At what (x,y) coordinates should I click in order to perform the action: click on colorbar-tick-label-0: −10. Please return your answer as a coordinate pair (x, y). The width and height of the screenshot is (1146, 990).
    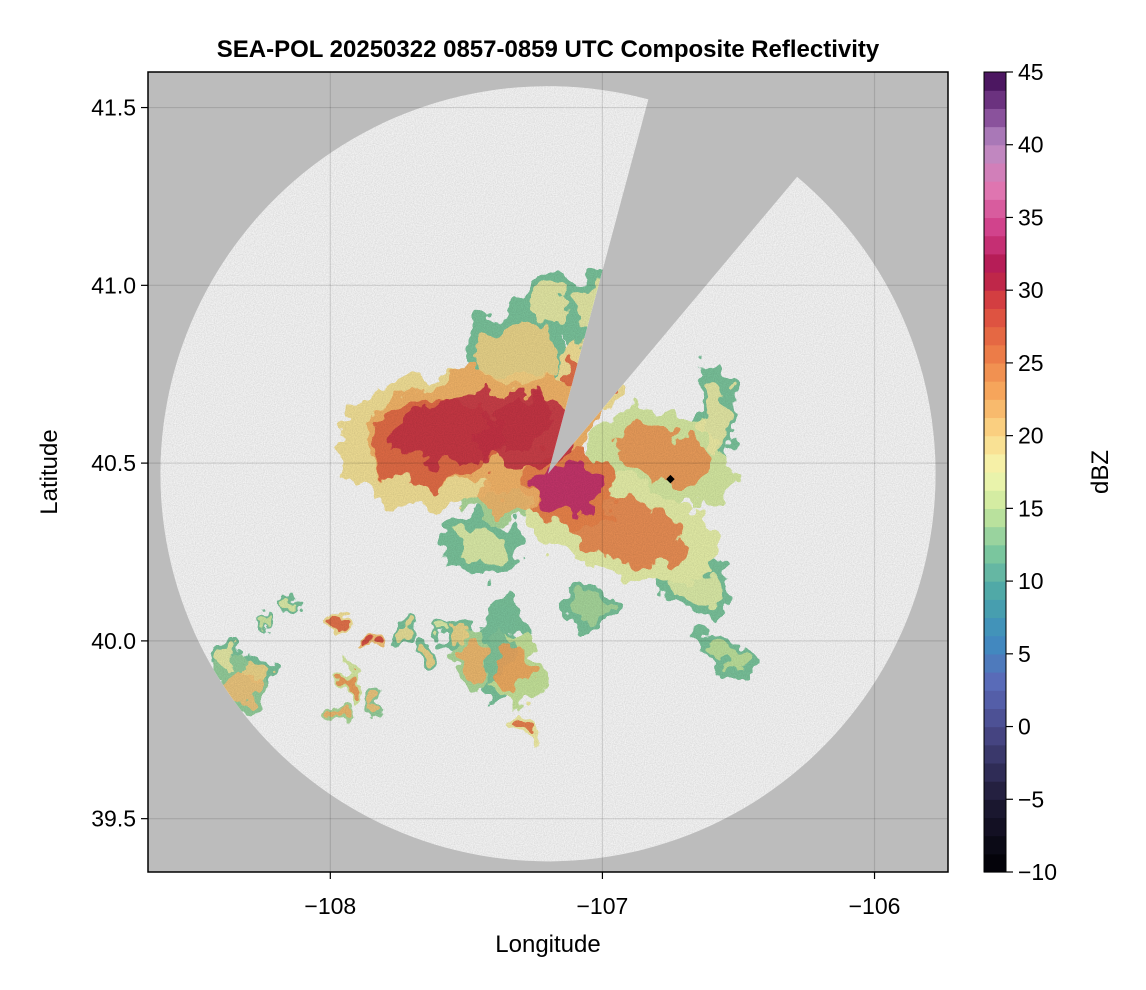
    Looking at the image, I should click on (1037, 872).